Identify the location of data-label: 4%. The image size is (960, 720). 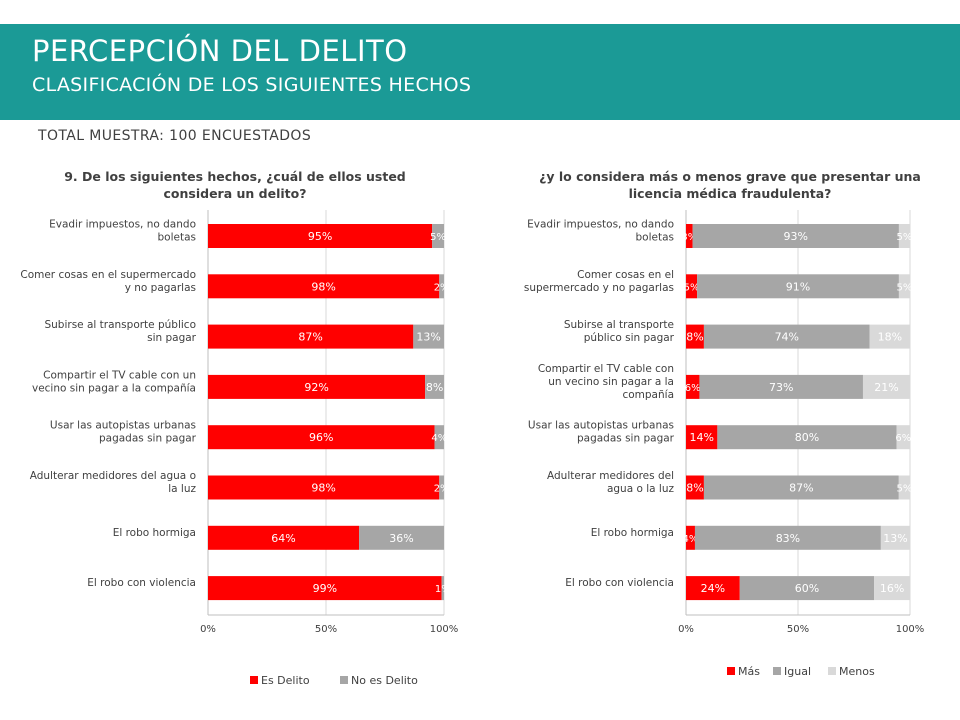
(691, 539).